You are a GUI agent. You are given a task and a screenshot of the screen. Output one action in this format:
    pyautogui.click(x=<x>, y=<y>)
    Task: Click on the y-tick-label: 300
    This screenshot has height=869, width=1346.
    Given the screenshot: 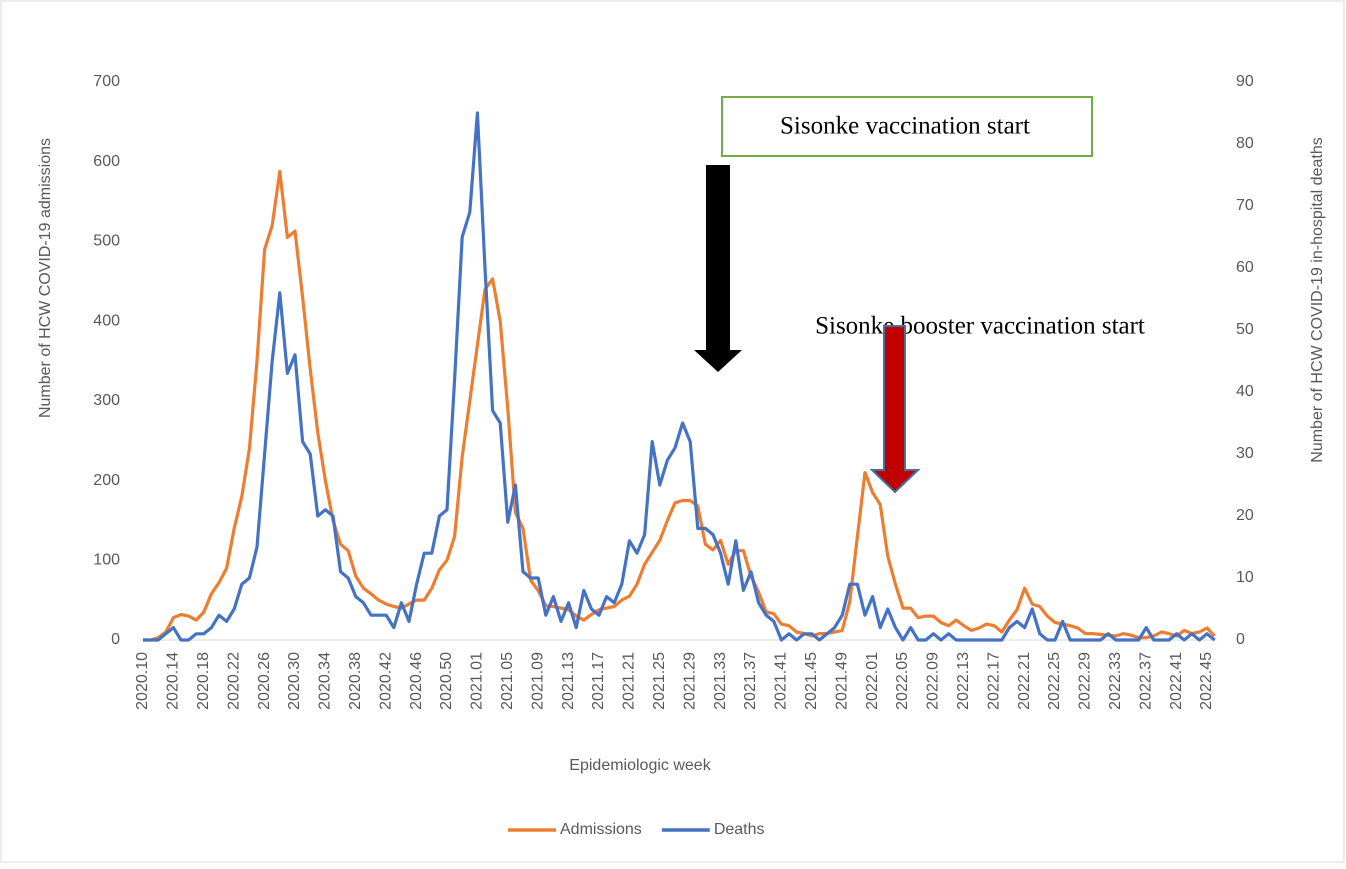 What is the action you would take?
    pyautogui.click(x=106, y=400)
    